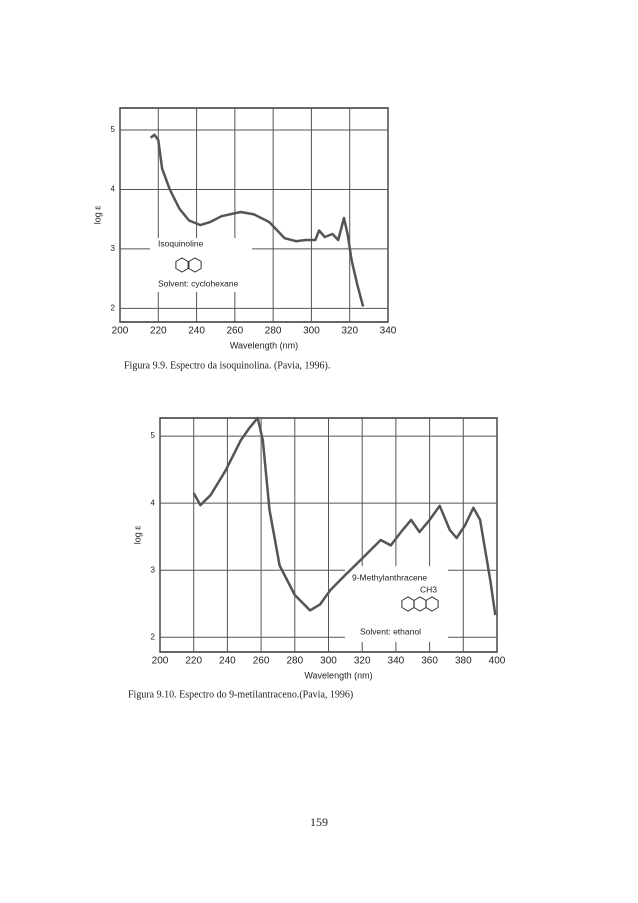 The height and width of the screenshot is (903, 638). What do you see at coordinates (497, 661) in the screenshot?
I see `x-tick-label: 400` at bounding box center [497, 661].